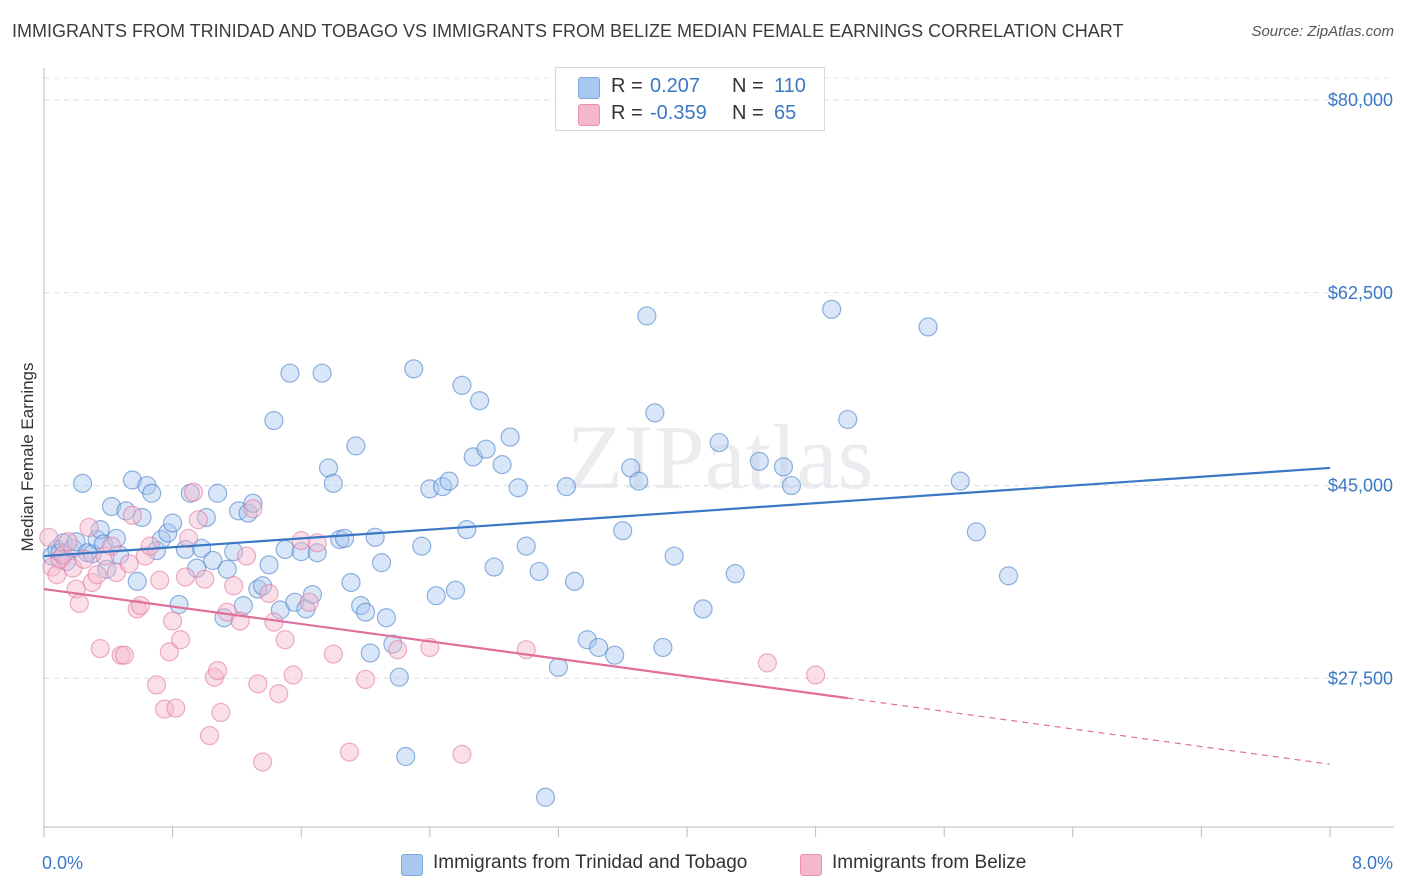 The height and width of the screenshot is (892, 1406). Describe the element at coordinates (687, 512) in the screenshot. I see `trinidad-trend-line` at that location.